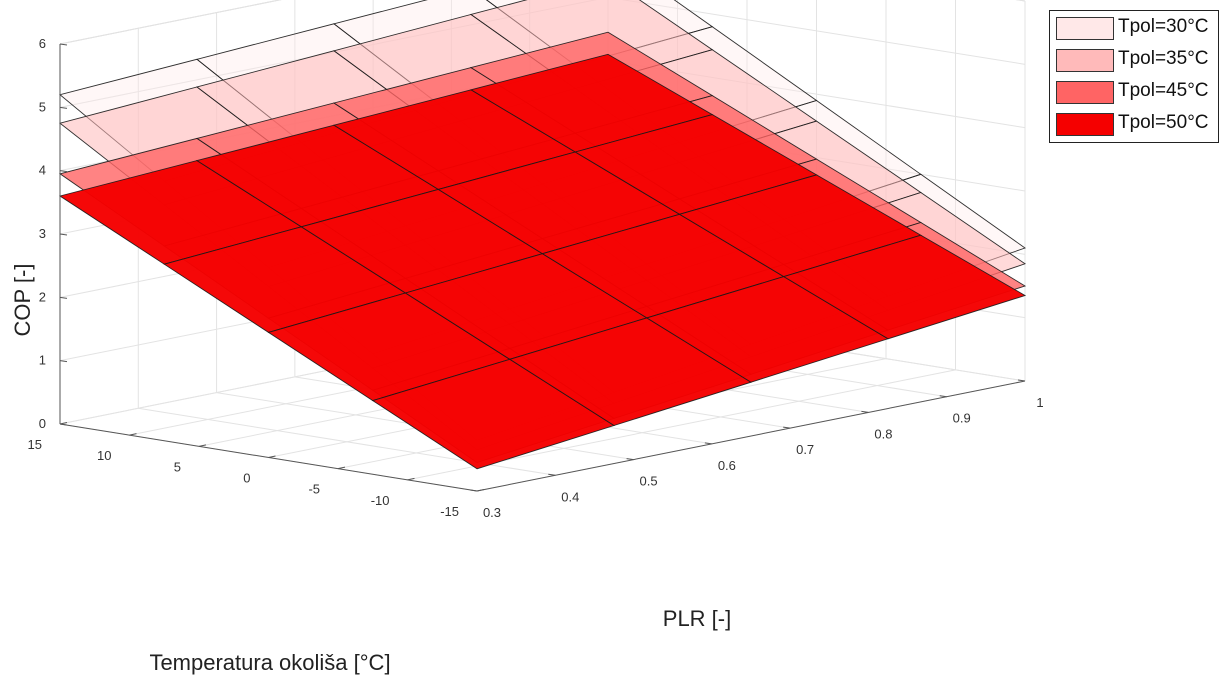  Describe the element at coordinates (42, 43) in the screenshot. I see `z-tick-label: 6` at that location.